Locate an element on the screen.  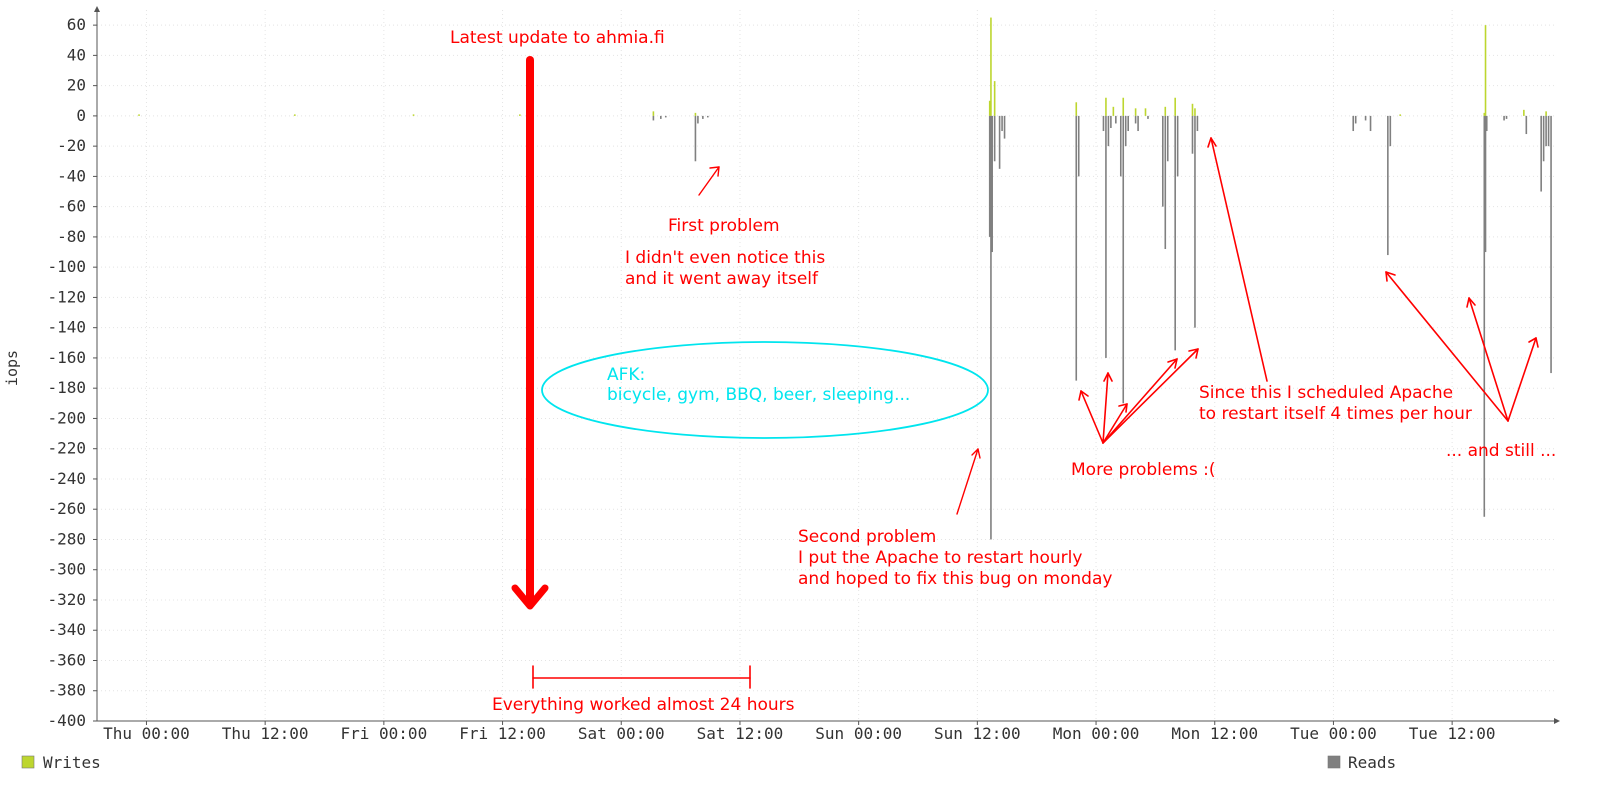
x-tick-label: Sun 00:00 is located at coordinates (858, 733).